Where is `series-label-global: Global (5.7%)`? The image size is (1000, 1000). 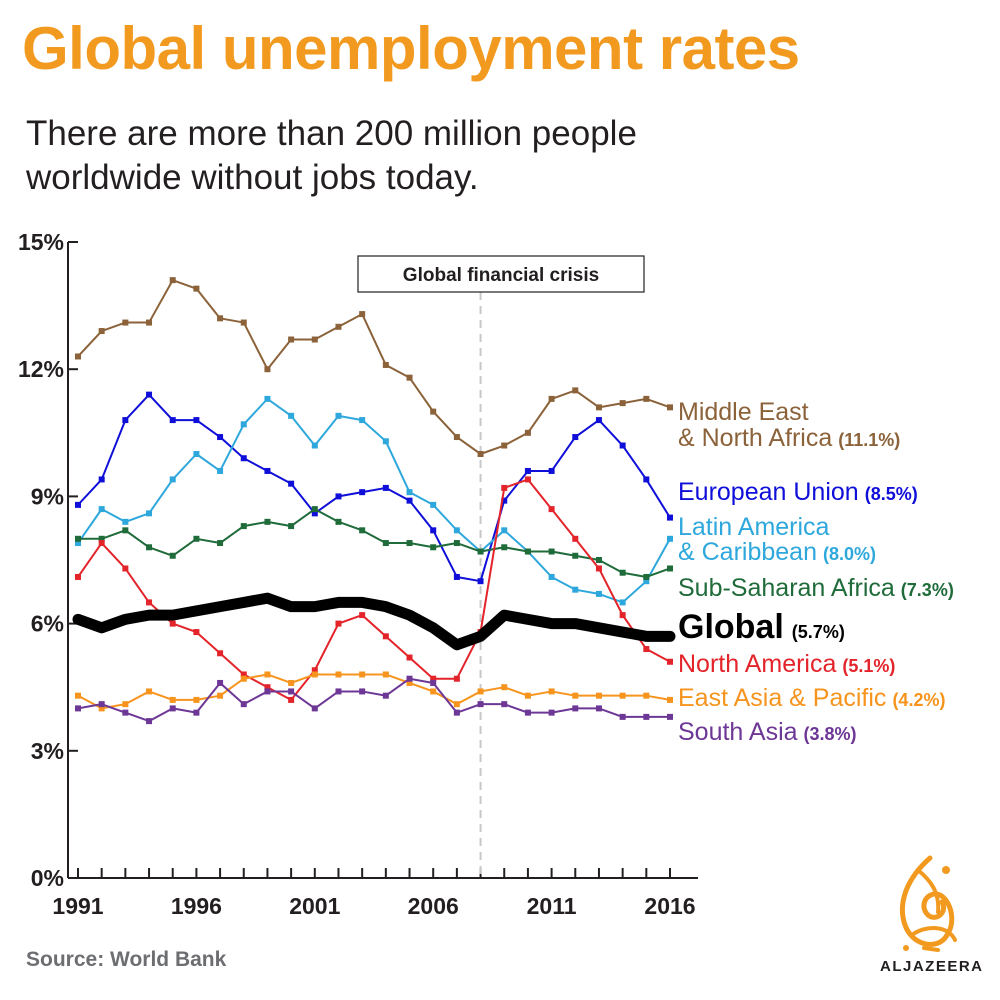
series-label-global: Global (5.7%) is located at coordinates (761, 627).